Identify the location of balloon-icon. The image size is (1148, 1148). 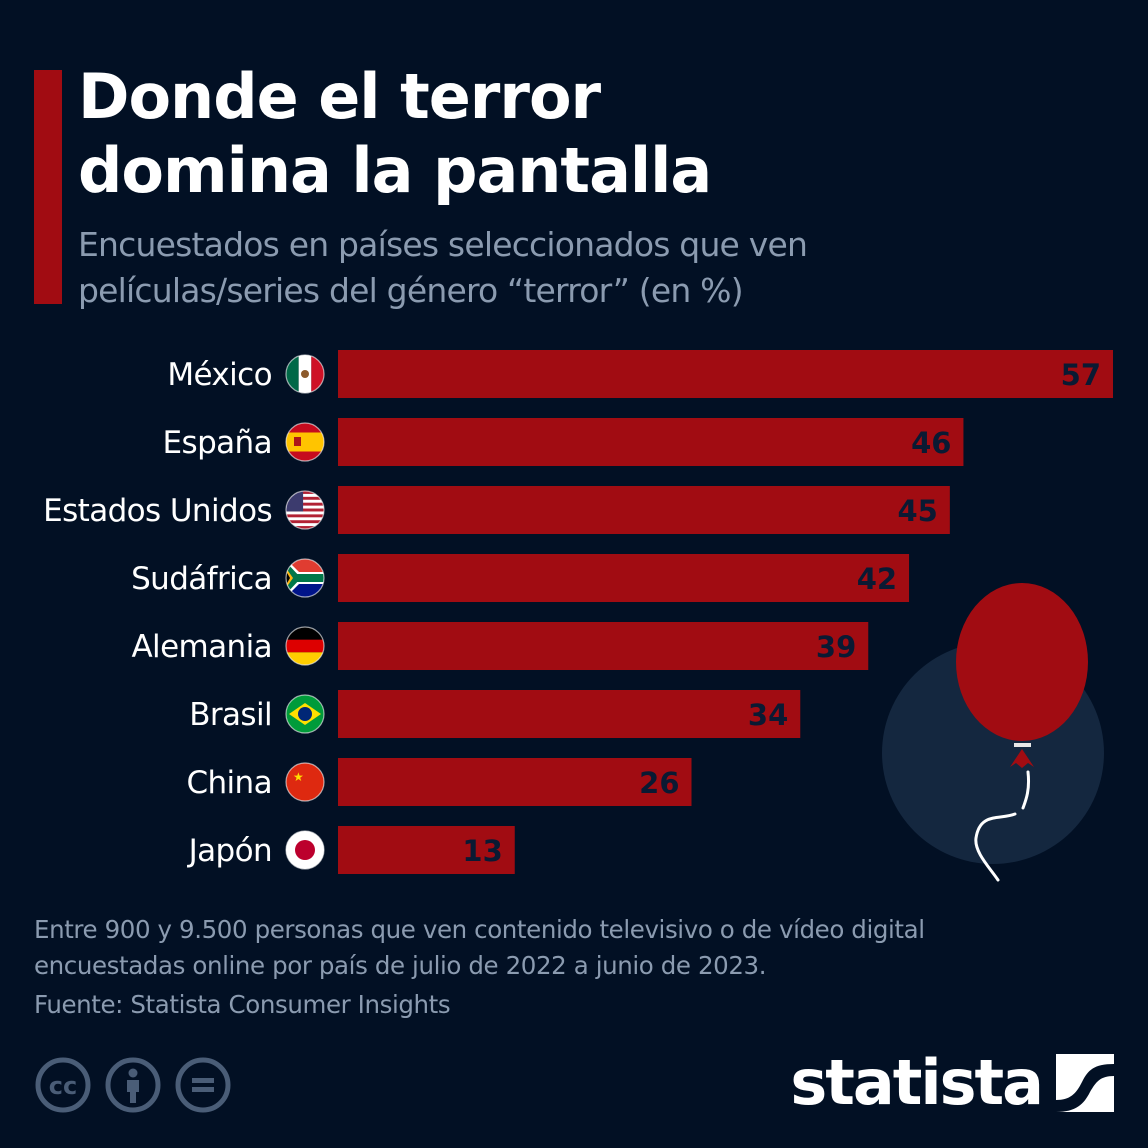
(1022, 662).